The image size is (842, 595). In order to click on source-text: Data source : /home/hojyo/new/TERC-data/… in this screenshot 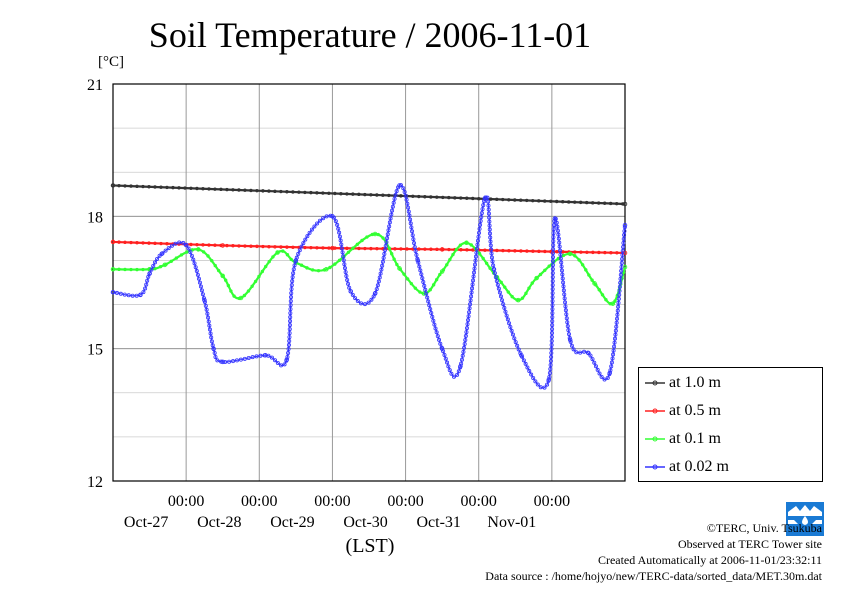, I will do `click(653, 576)`.